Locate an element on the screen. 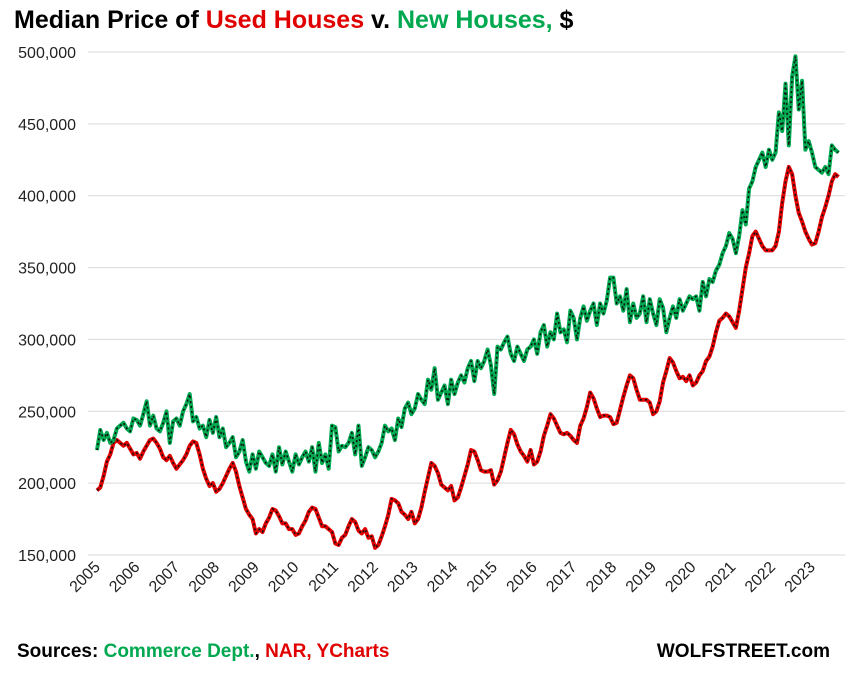 The height and width of the screenshot is (676, 850). x-tick-label: 2020 is located at coordinates (680, 577).